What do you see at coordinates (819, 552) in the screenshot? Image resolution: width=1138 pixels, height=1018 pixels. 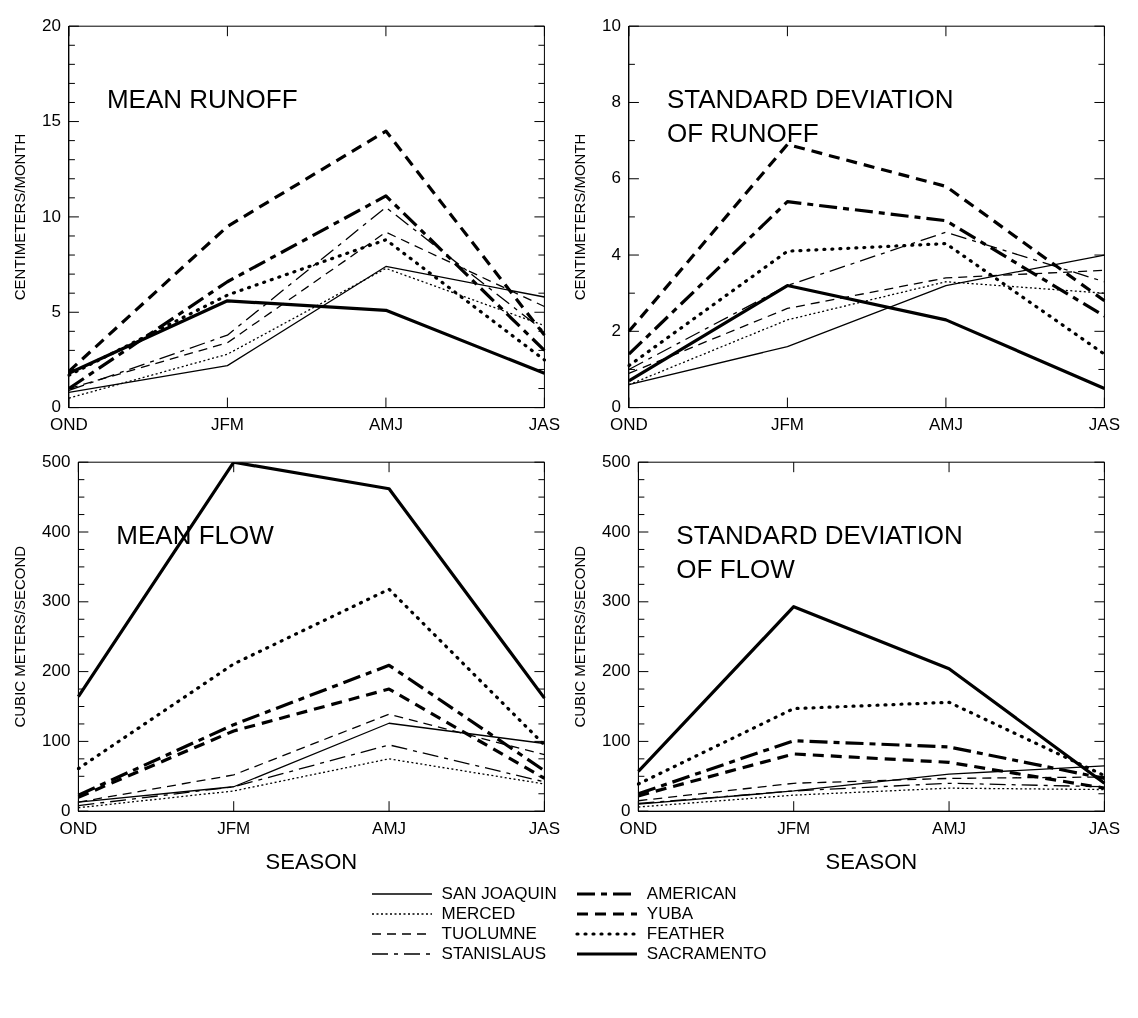 I see `text: STANDARD DEVIATION OF FLOW` at bounding box center [819, 552].